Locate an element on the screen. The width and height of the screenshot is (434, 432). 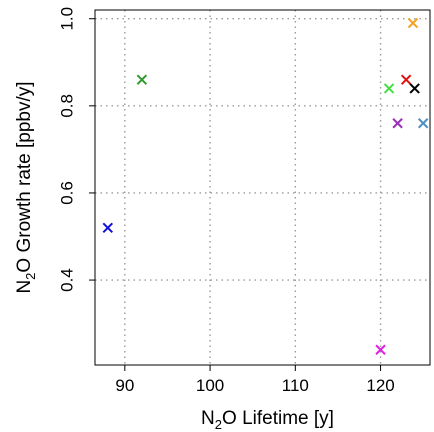
x-axis-title-subscript: 2 is located at coordinates (218, 424).